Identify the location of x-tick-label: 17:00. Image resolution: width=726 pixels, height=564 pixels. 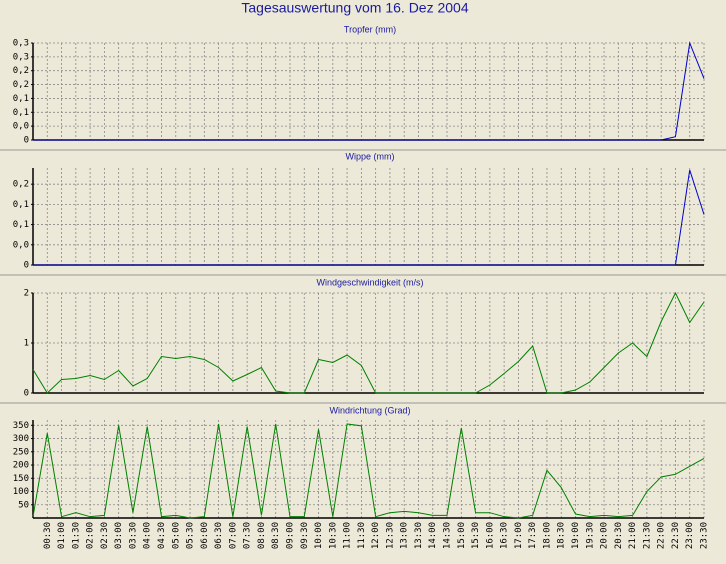
(519, 535).